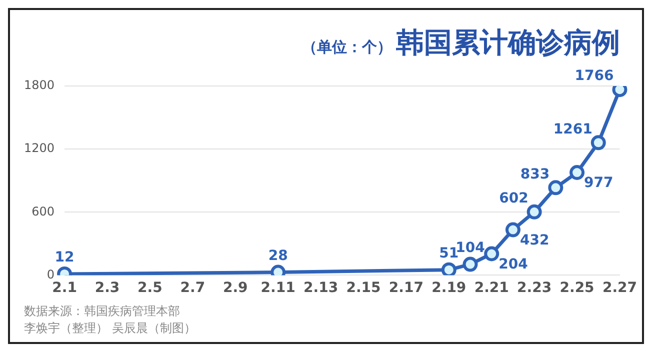 This screenshot has width=652, height=352. What do you see at coordinates (534, 288) in the screenshot?
I see `x-tick-label: 2.23` at bounding box center [534, 288].